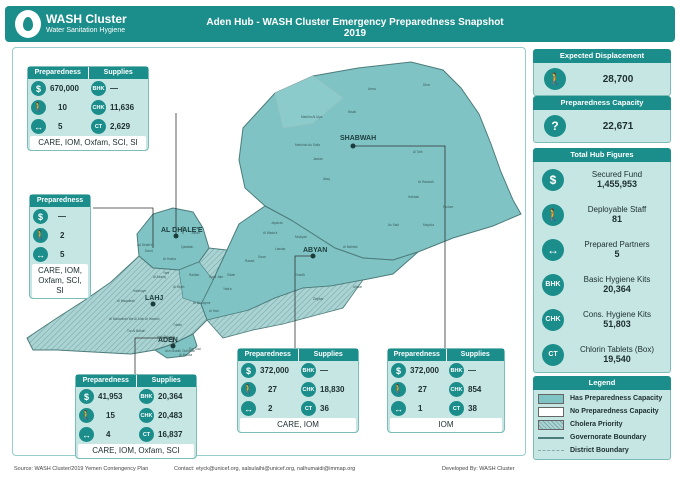 The height and width of the screenshot is (481, 680). Describe the element at coordinates (472, 408) in the screenshot. I see `ct-value: 38` at that location.